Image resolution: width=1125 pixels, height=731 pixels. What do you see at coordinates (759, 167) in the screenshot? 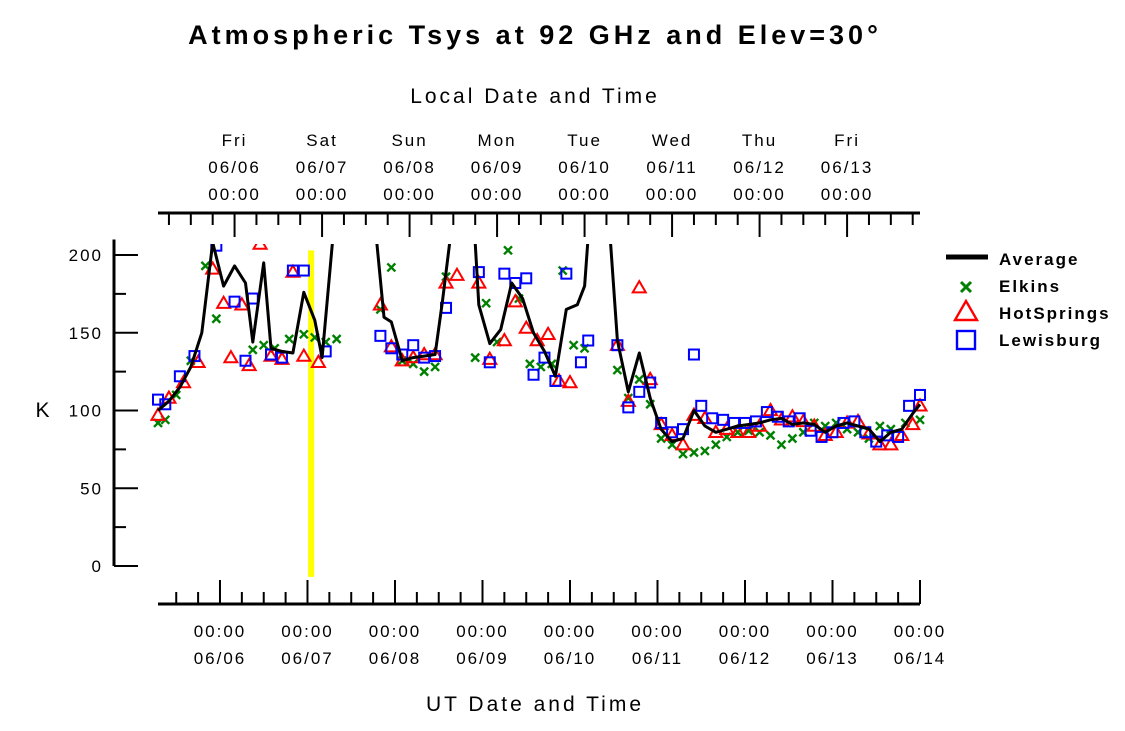
I see `top-tick-date: 06/12` at bounding box center [759, 167].